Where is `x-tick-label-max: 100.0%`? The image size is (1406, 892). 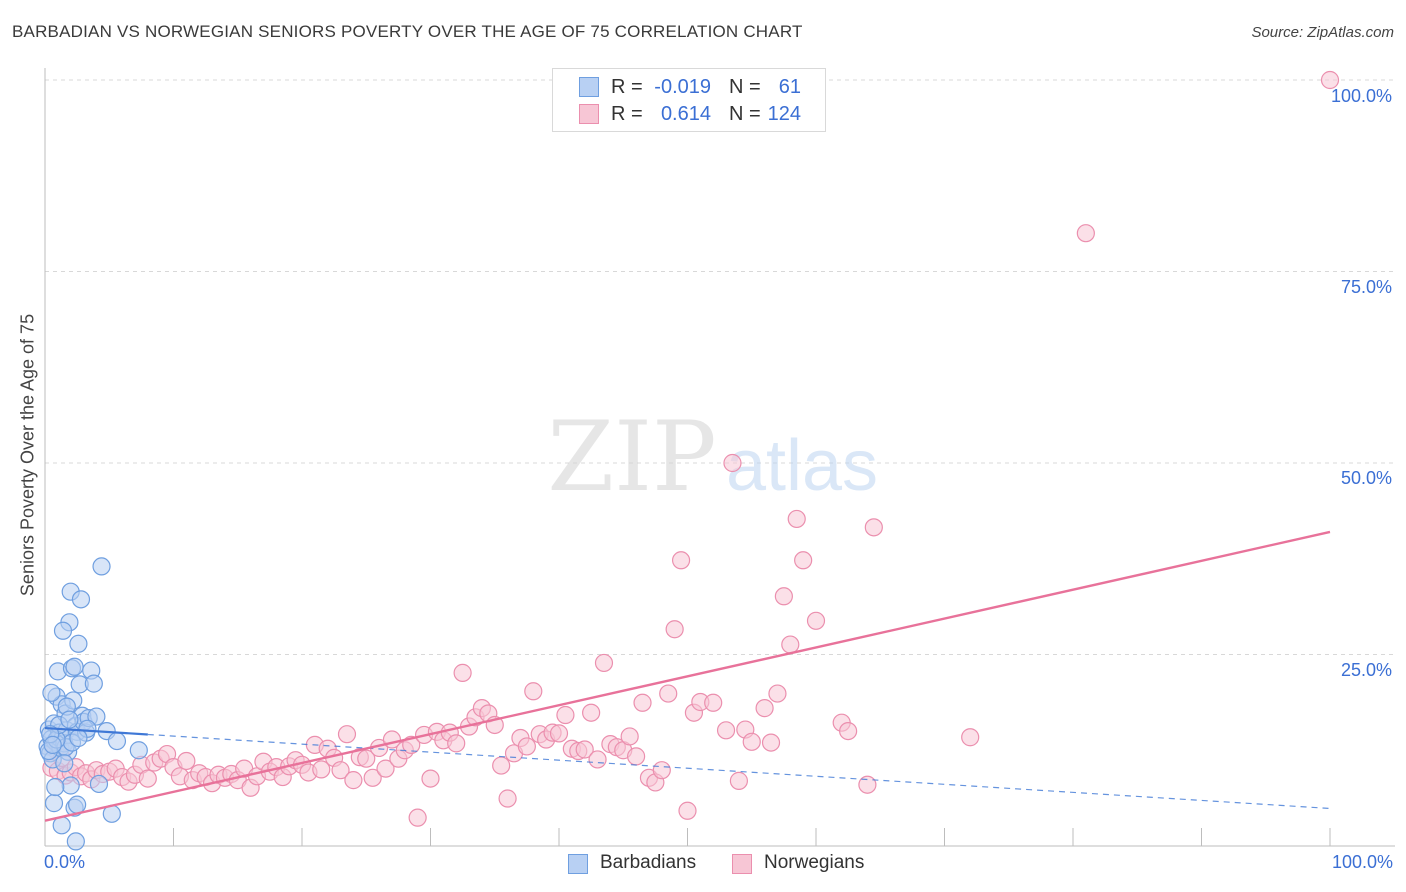
x-tick-label-max: 100.0% is located at coordinates (1362, 862).